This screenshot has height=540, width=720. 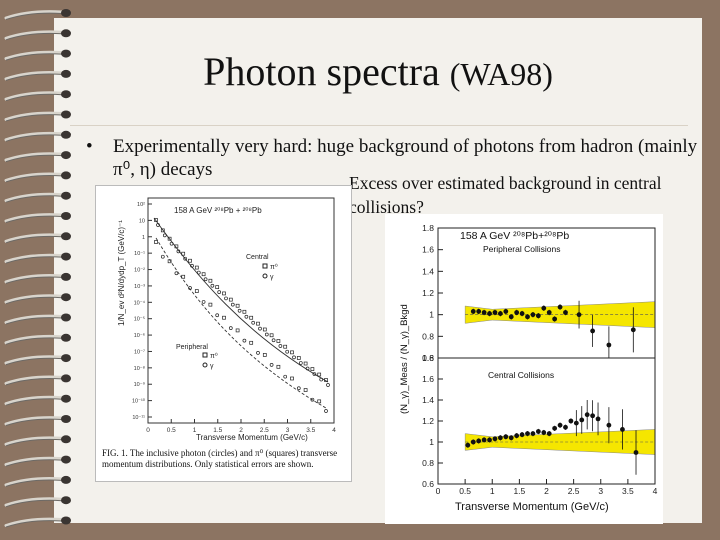 What do you see at coordinates (428, 336) in the screenshot?
I see `peripheral-y-tick-label: 0.8` at bounding box center [428, 336].